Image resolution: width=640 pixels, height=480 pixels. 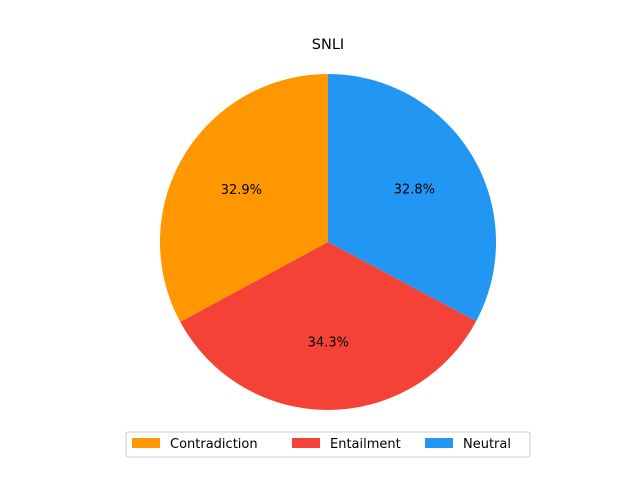 What do you see at coordinates (439, 443) in the screenshot?
I see `legend-swatch-neutral` at bounding box center [439, 443].